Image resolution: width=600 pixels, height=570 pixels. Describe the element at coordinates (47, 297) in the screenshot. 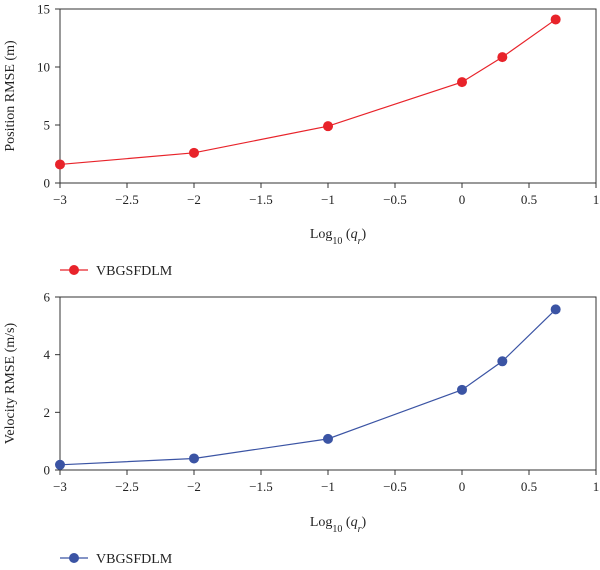

I see `y-tick-label: 6` at that location.